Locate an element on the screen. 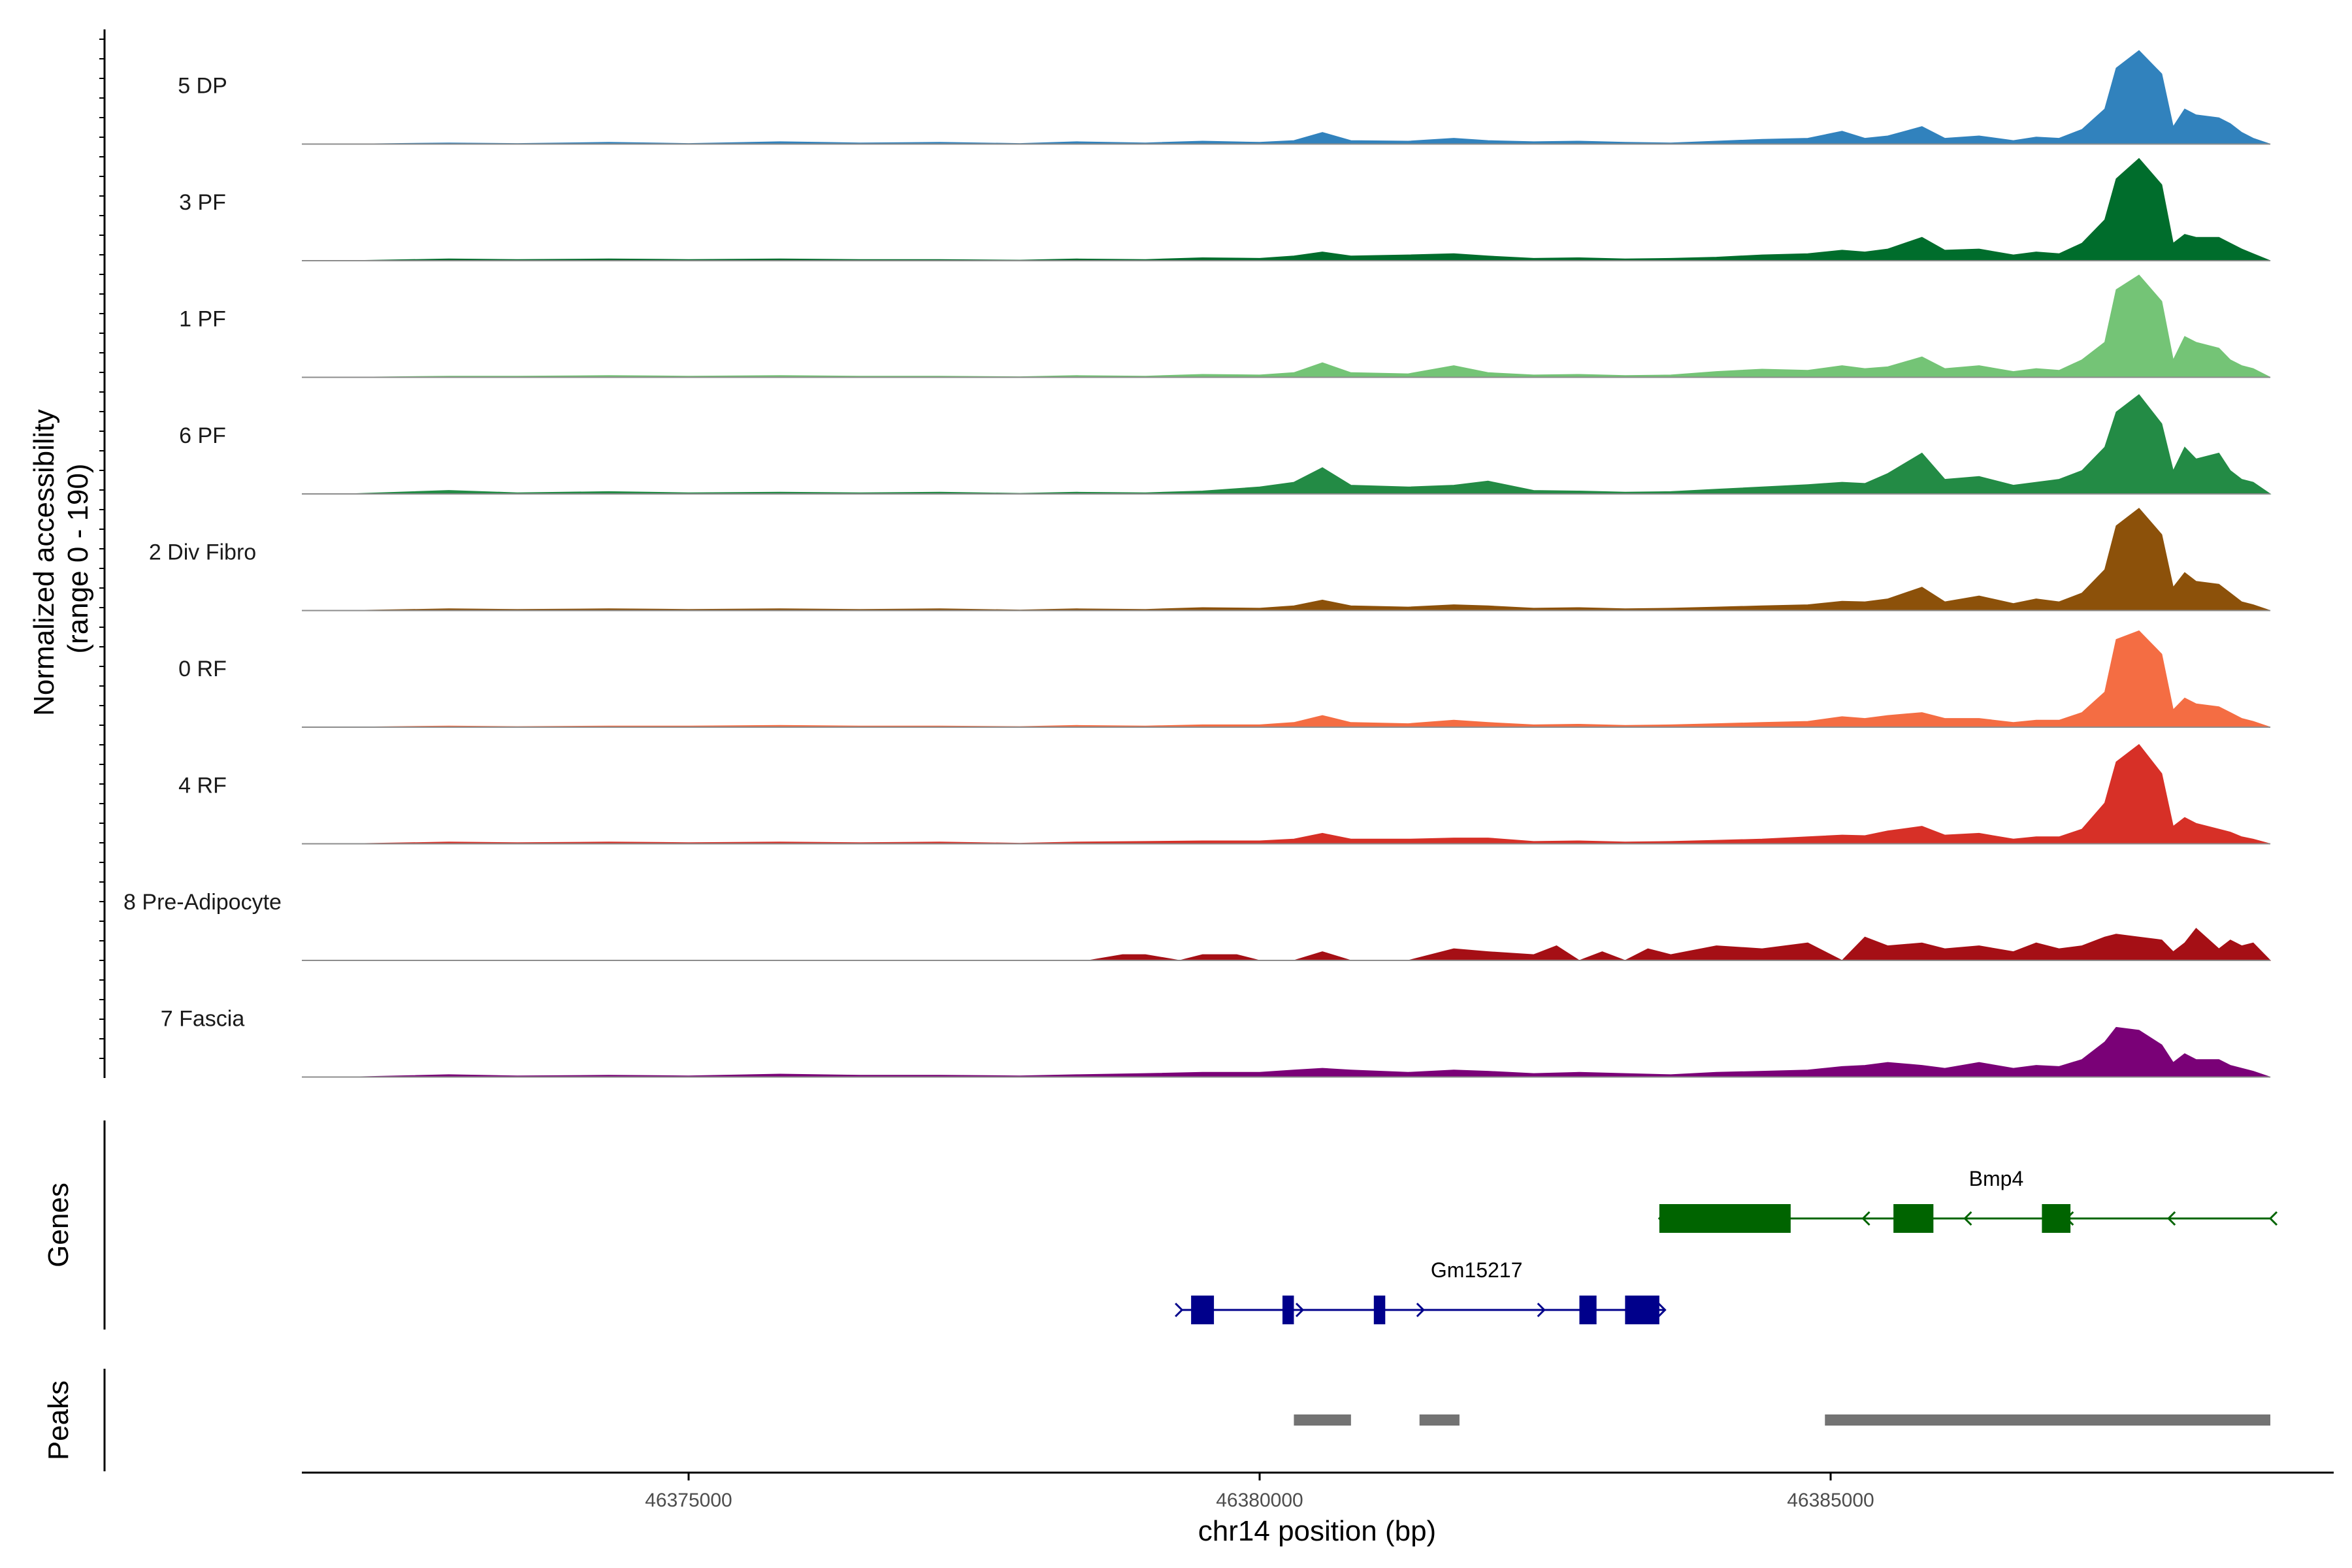  track-label: 0 RF is located at coordinates (202, 669).